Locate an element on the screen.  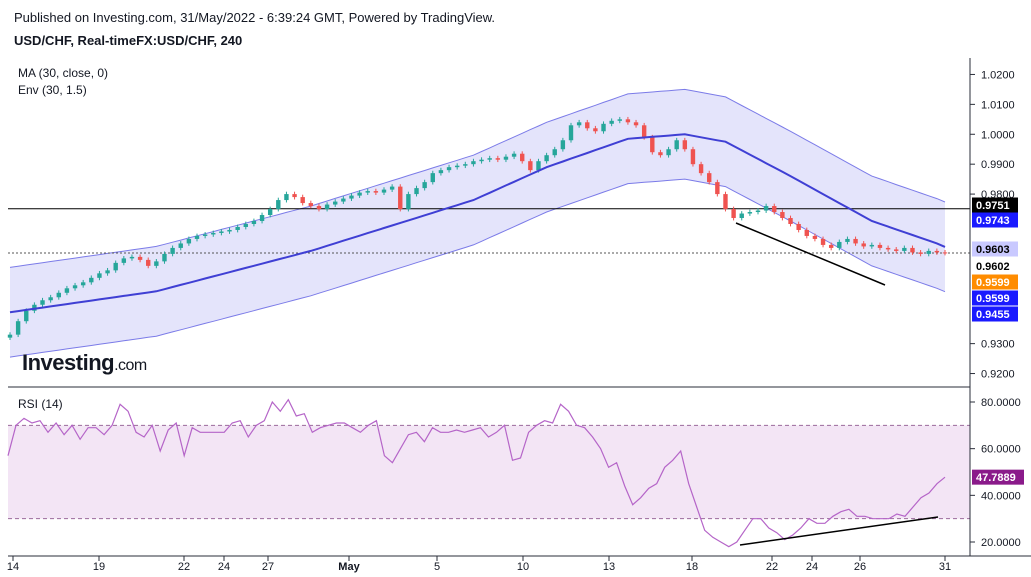
envelope-legend: Env (30, 1.5) is located at coordinates (52, 90).